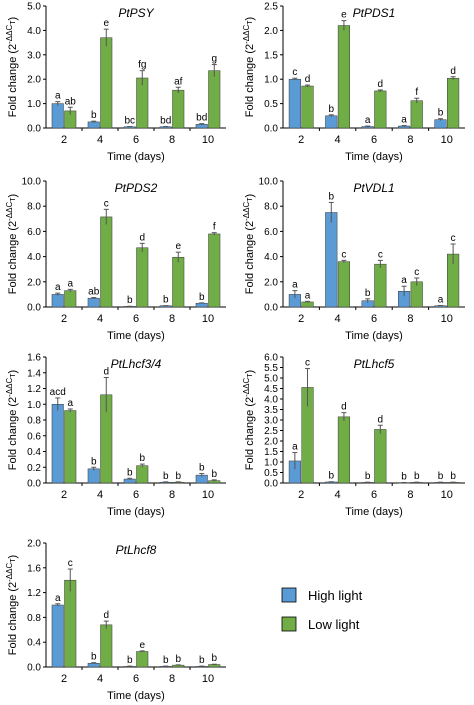 This screenshot has width=474, height=705. Describe the element at coordinates (334, 624) in the screenshot. I see `legend-label-low-light: Low light` at that location.